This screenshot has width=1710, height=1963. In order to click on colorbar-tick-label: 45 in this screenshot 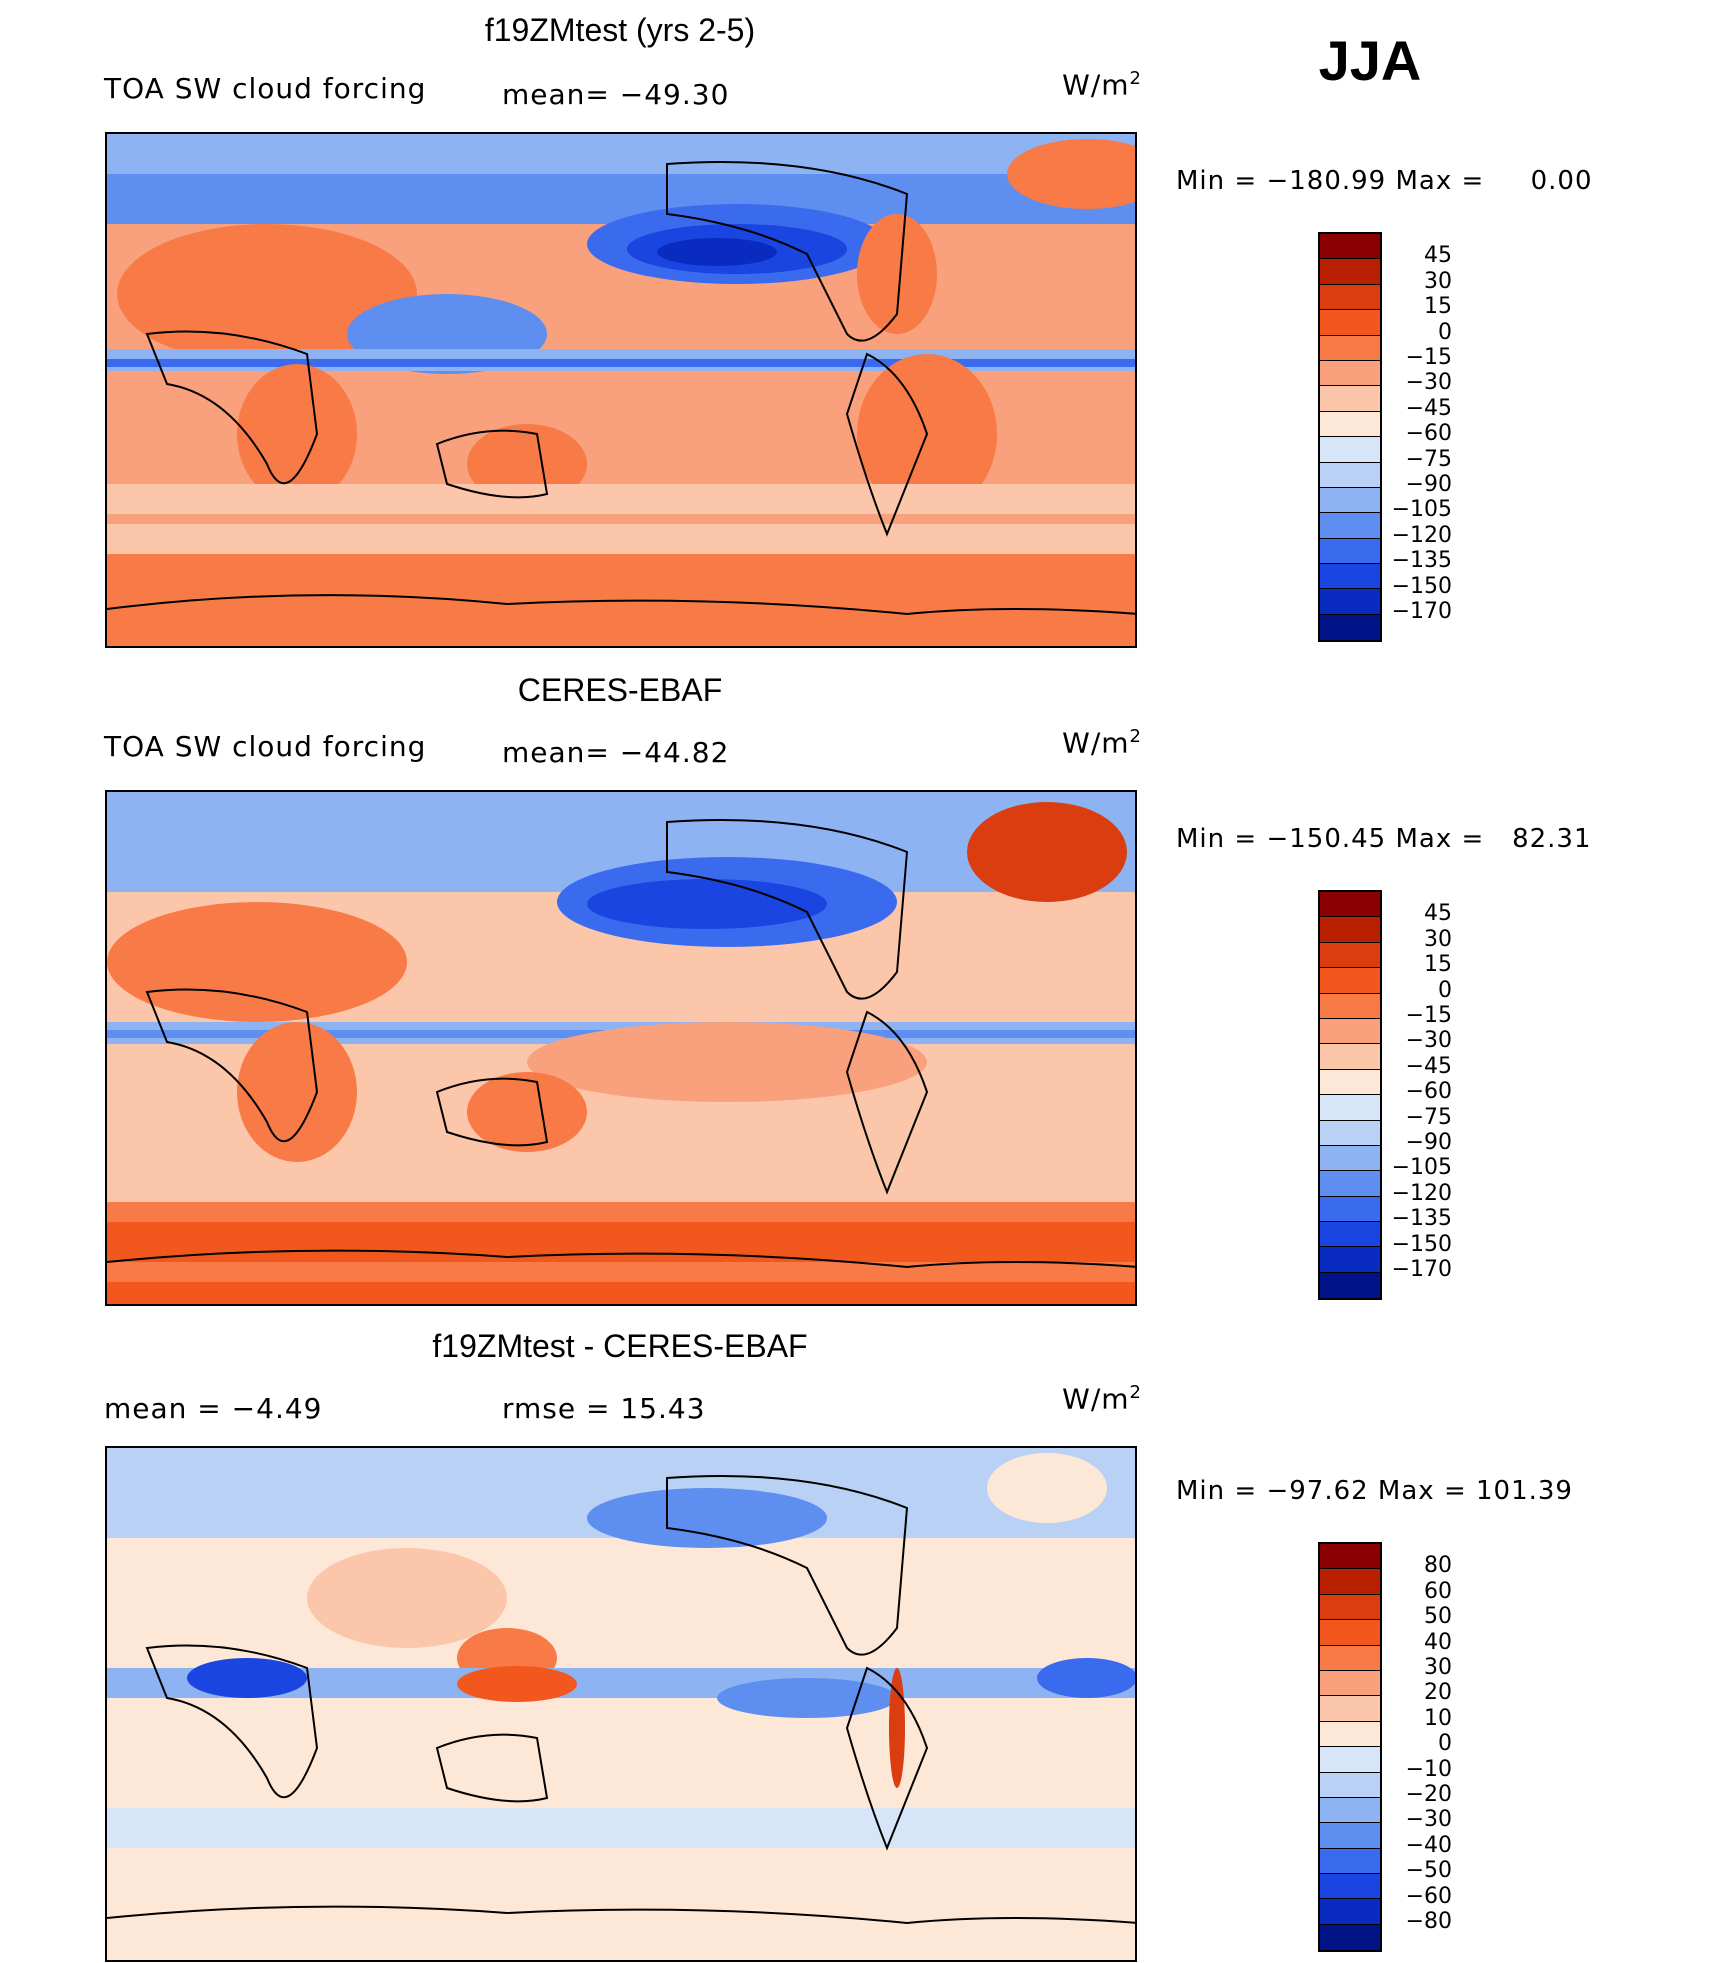, I will do `click(1438, 256)`.